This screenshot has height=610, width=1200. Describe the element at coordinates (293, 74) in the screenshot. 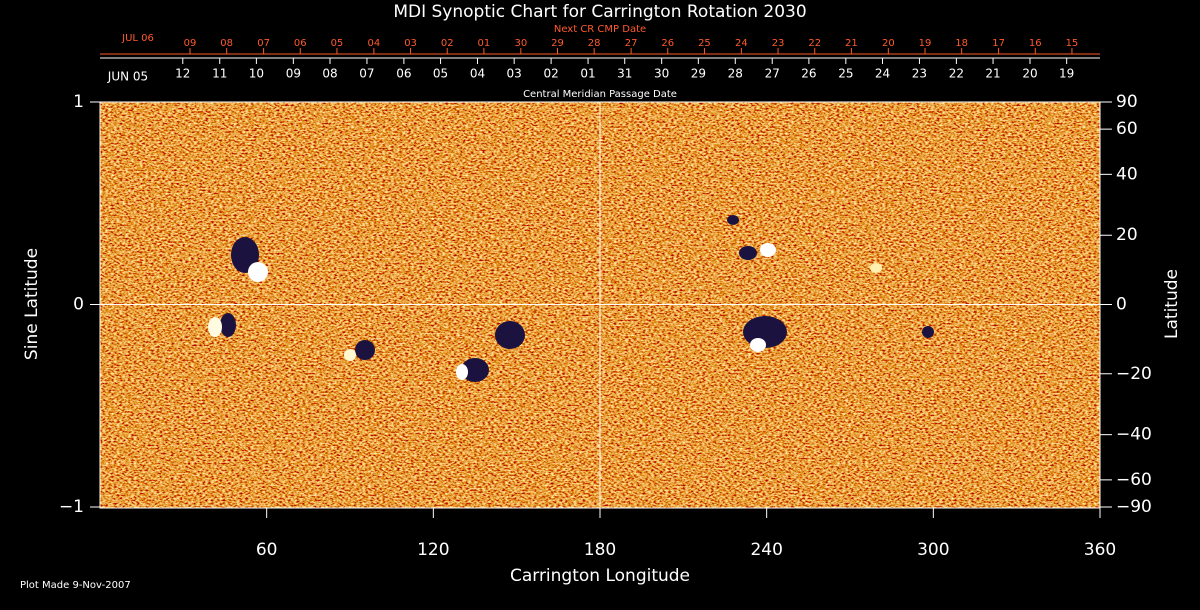

I see `cmp-label: 09` at that location.